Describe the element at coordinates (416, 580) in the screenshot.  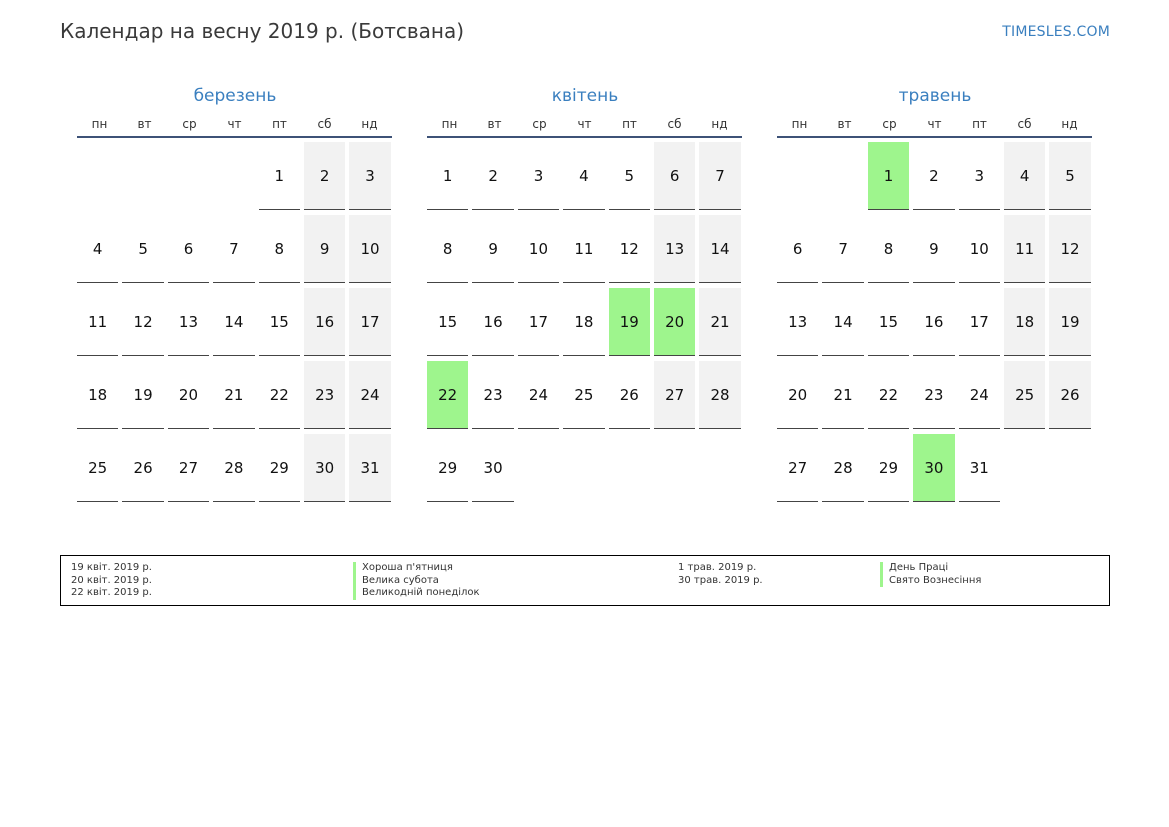
I see `legend-holiday-name: Велика субота` at that location.